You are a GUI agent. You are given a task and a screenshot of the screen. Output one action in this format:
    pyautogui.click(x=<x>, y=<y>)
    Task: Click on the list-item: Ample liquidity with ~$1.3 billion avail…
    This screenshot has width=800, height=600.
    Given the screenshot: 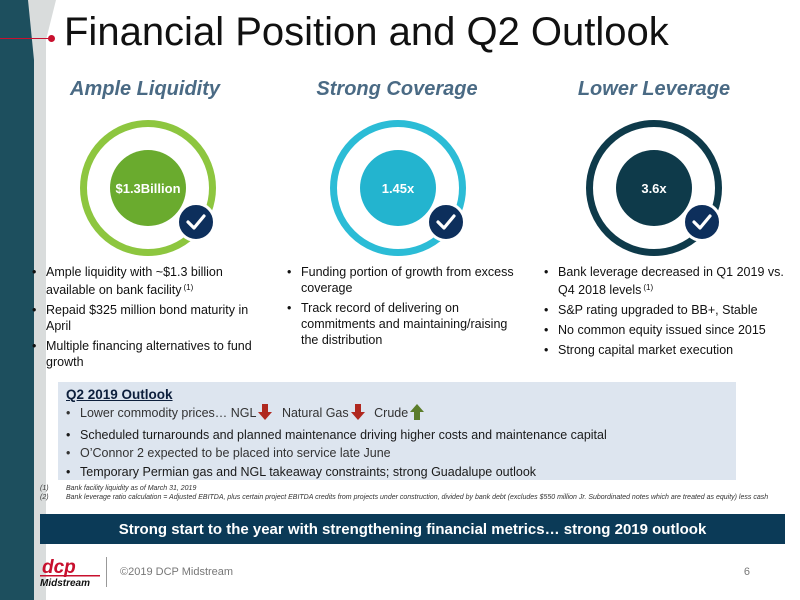 What is the action you would take?
    pyautogui.click(x=148, y=281)
    